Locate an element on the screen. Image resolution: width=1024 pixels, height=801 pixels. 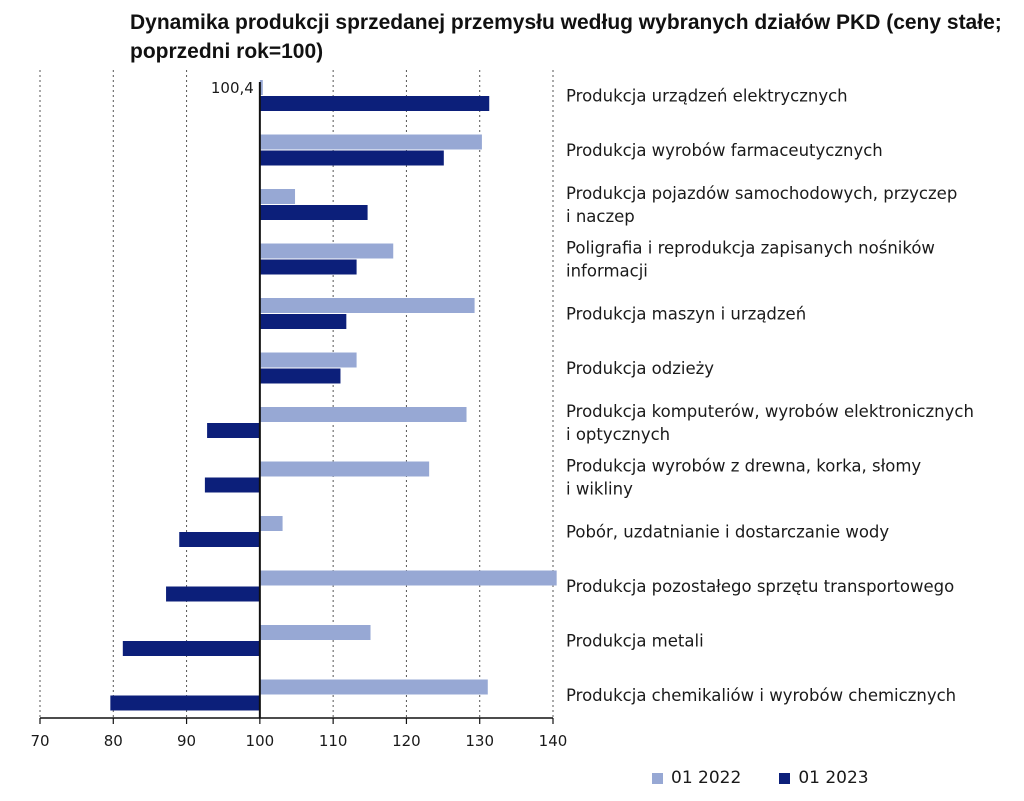
x-tick-label-110: 110 is located at coordinates (333, 741).